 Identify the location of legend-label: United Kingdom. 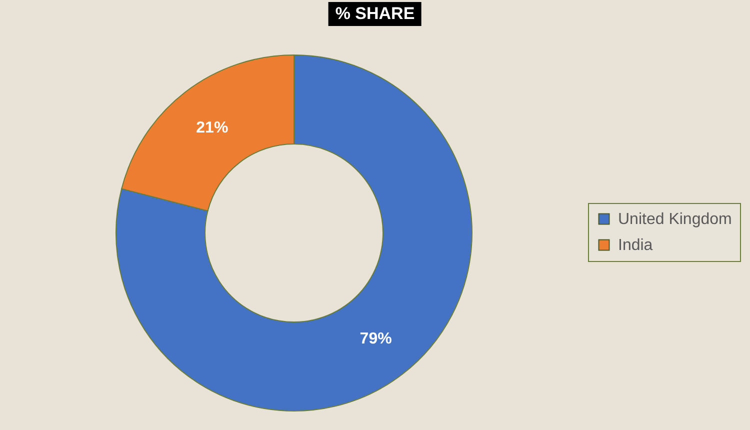
(675, 219).